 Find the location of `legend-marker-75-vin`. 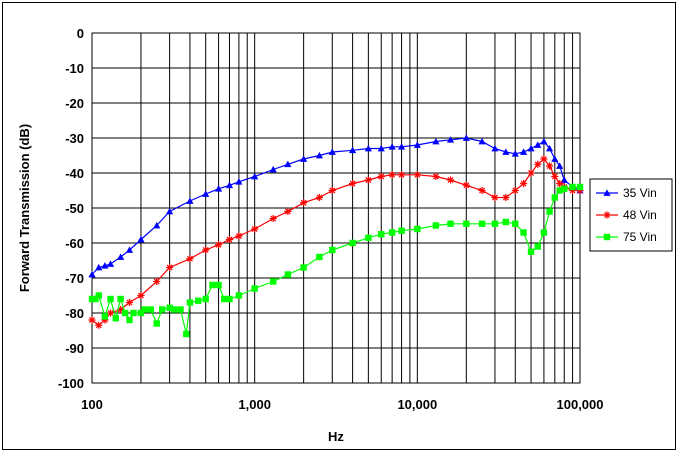

legend-marker-75-vin is located at coordinates (607, 237).